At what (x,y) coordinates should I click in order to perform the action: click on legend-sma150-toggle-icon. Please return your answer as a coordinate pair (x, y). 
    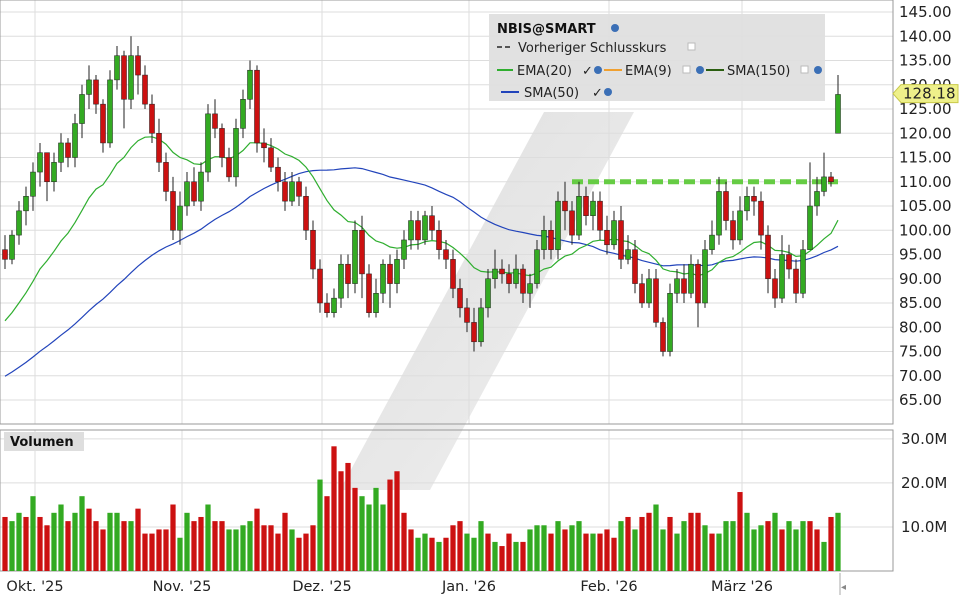
    Looking at the image, I should click on (804, 69).